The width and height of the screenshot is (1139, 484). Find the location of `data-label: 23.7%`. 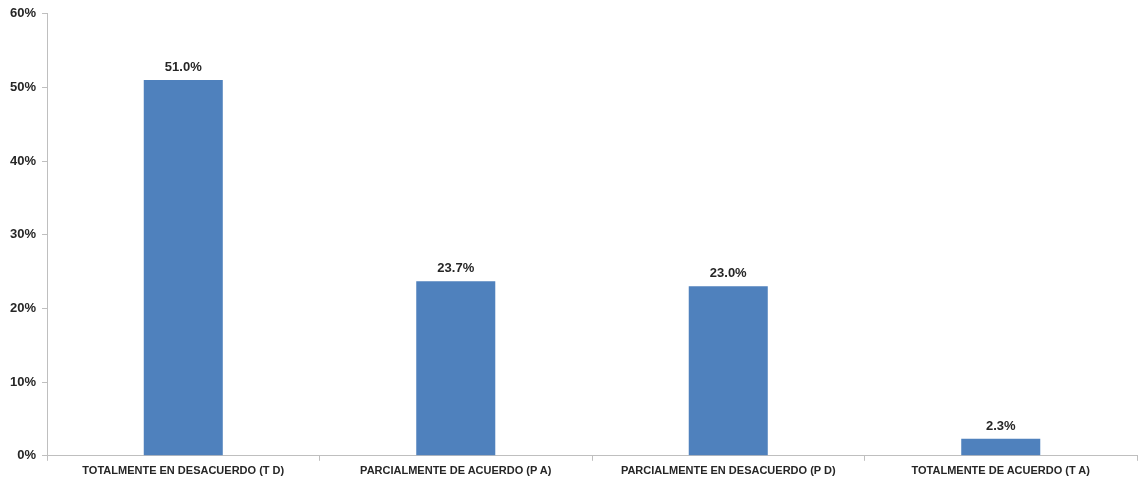

data-label: 23.7% is located at coordinates (456, 268).